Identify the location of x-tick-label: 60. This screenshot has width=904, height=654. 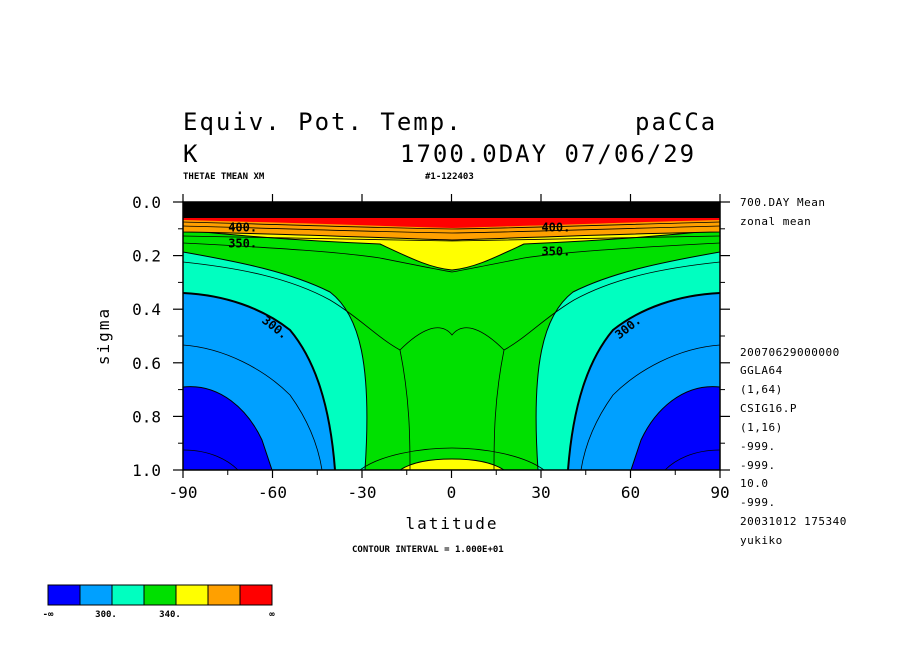
(630, 492).